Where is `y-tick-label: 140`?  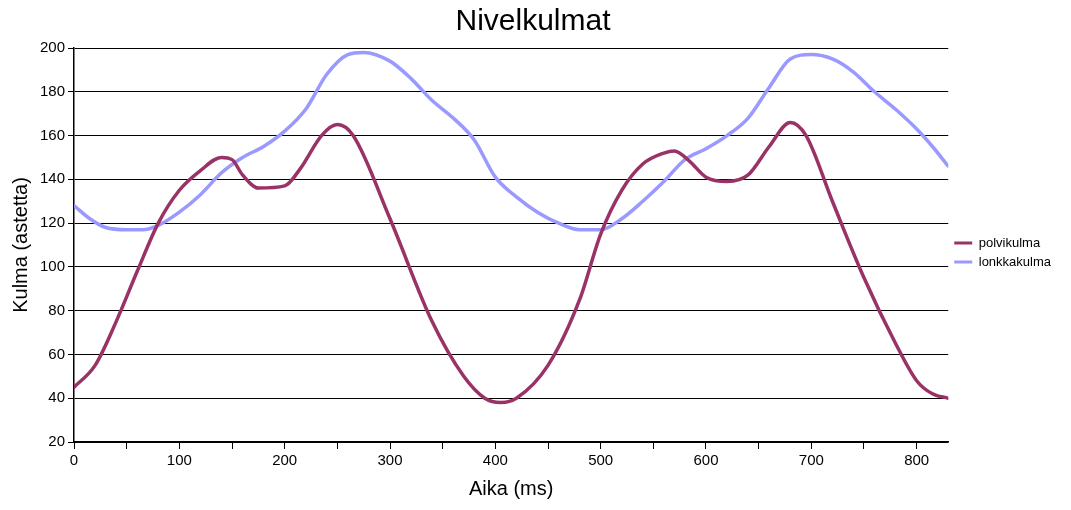 y-tick-label: 140 is located at coordinates (53, 178).